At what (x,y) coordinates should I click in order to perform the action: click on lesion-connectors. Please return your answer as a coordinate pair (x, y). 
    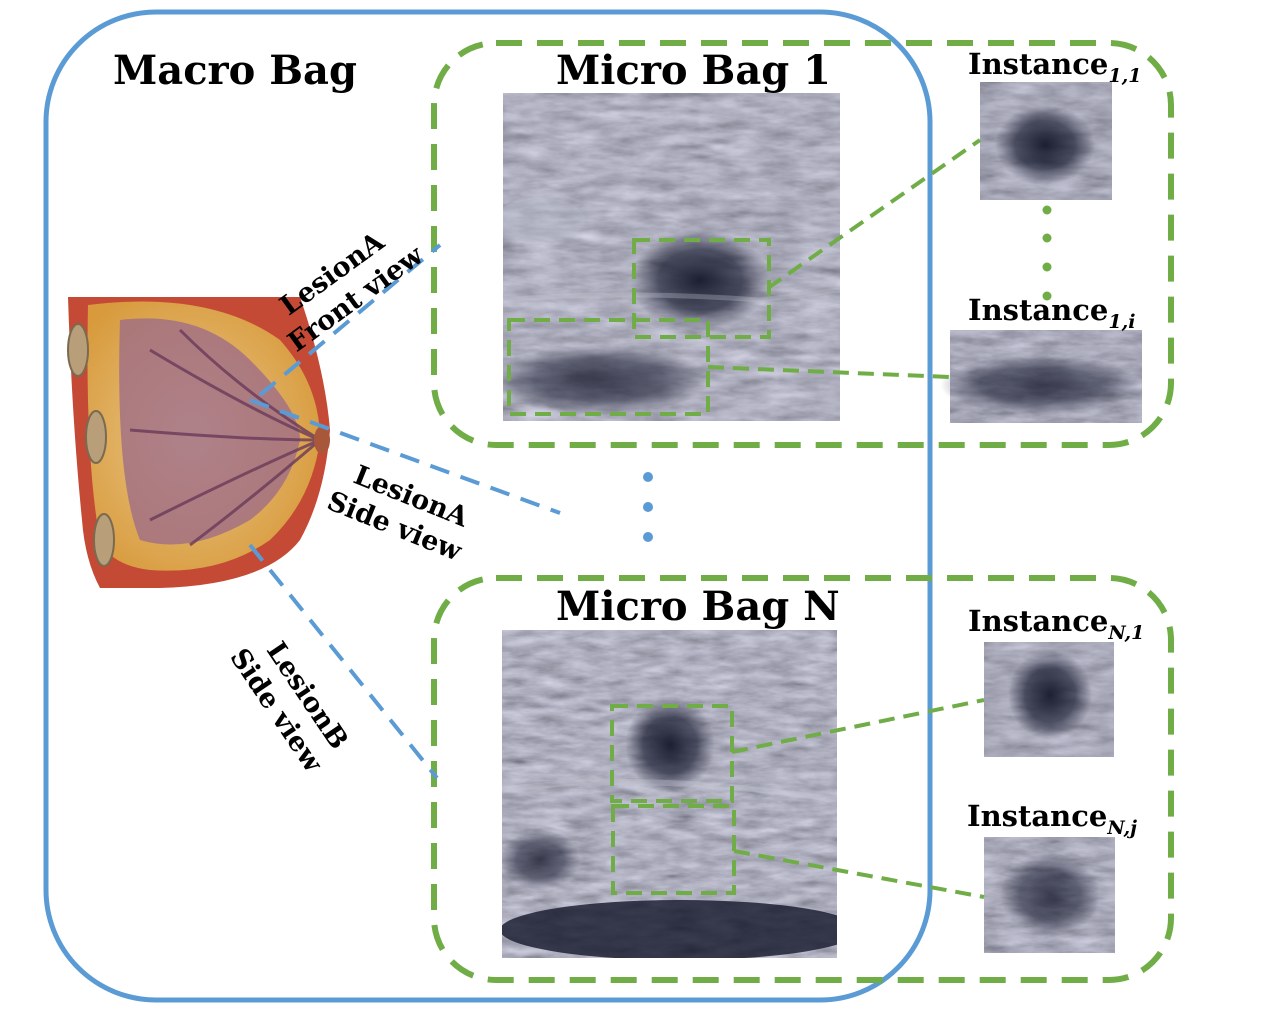
    Looking at the image, I should click on (404, 511).